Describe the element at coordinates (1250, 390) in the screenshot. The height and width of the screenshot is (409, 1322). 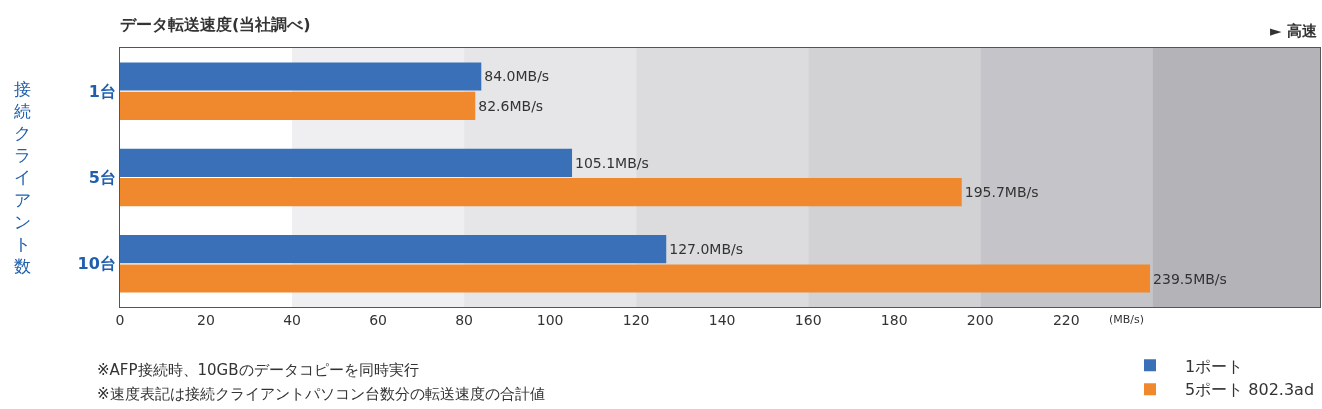
I see `legend-label: 5ポート 802.3ad` at that location.